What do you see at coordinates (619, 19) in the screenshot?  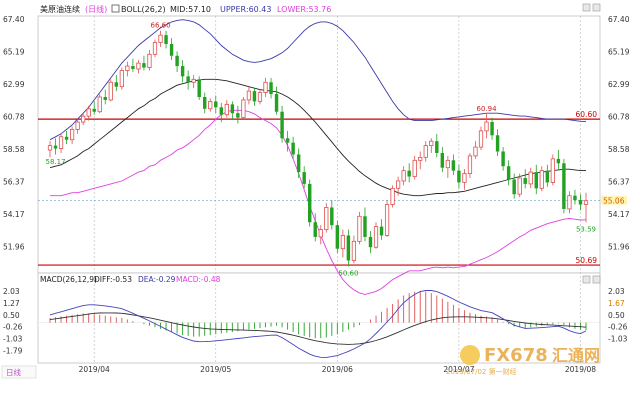 I see `price-tick-right: 67.40` at bounding box center [619, 19].